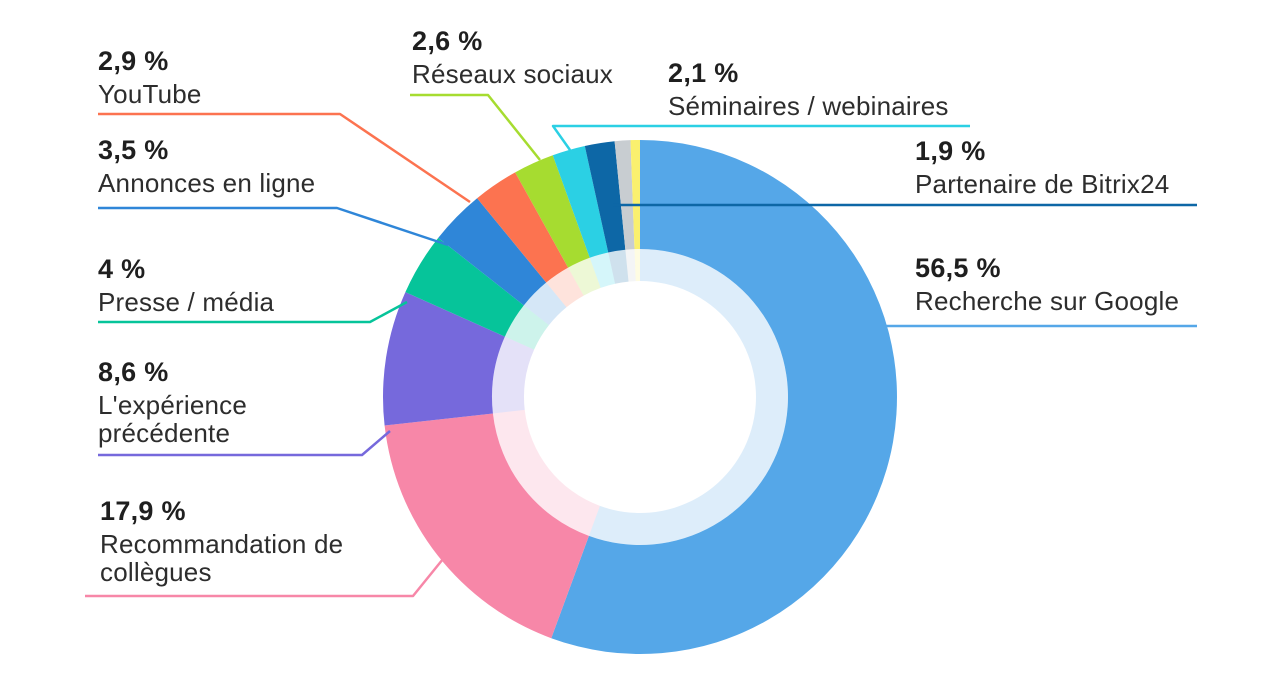 The width and height of the screenshot is (1277, 674). Describe the element at coordinates (186, 285) in the screenshot. I see `callout-3: 4 % Presse / média` at that location.